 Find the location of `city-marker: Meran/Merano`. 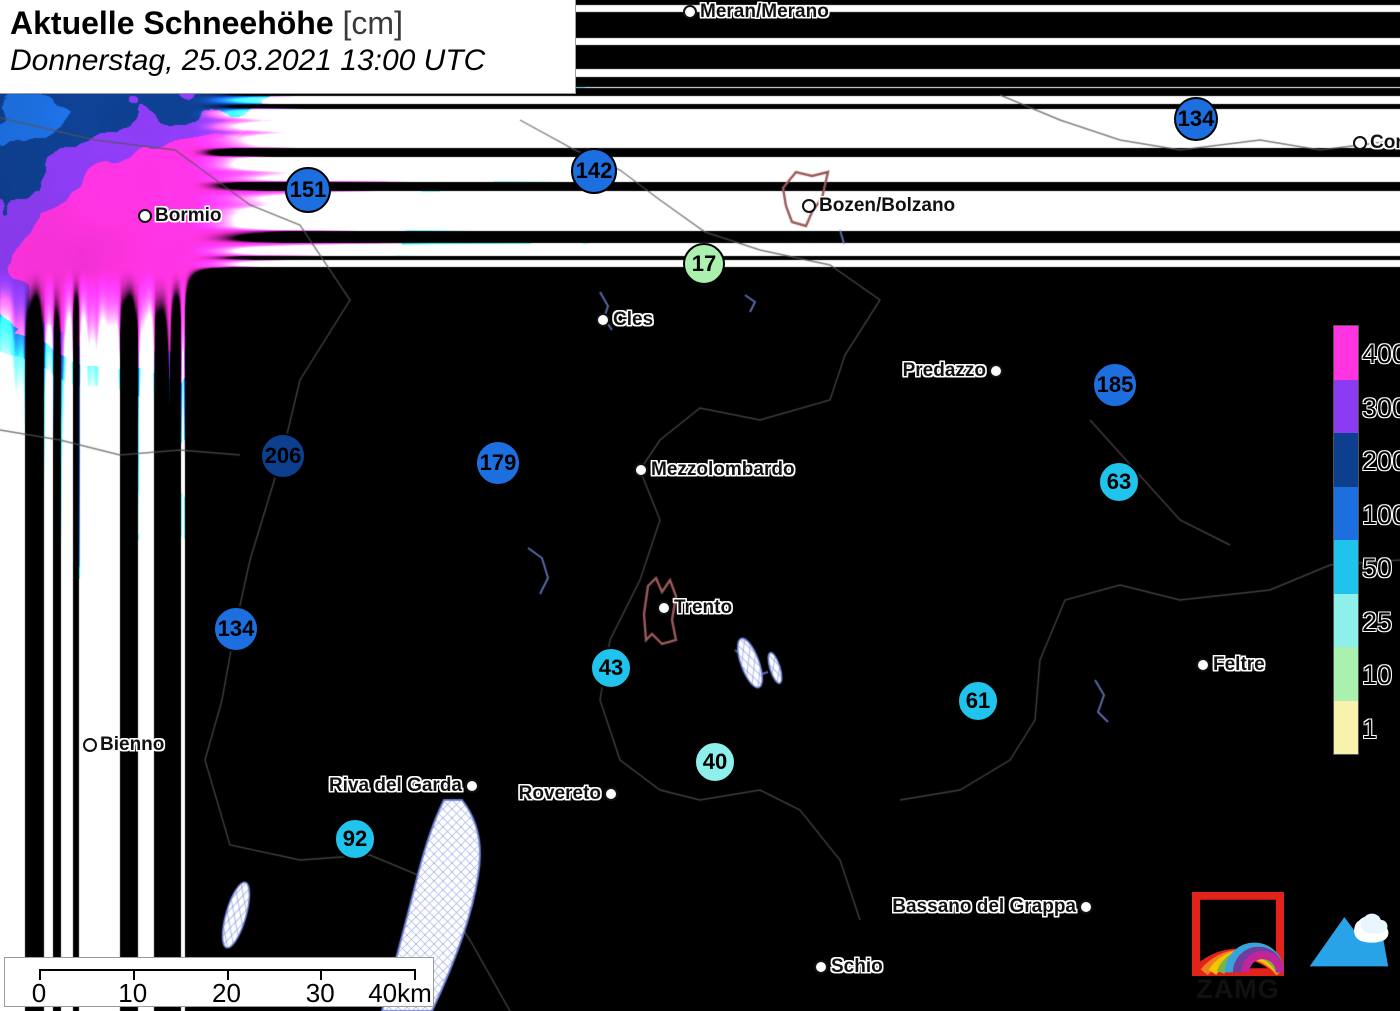

city-marker: Meran/Merano is located at coordinates (756, 11).